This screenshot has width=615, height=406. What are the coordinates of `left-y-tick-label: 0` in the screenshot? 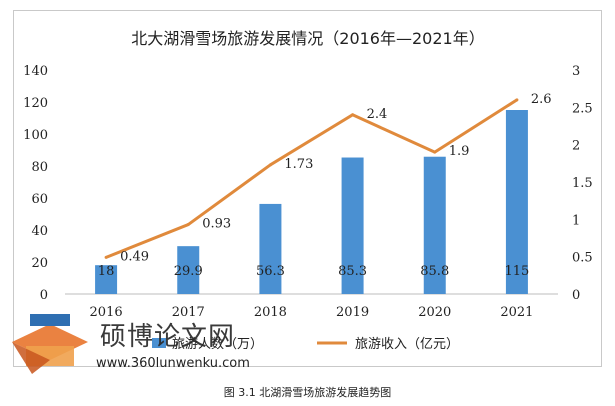 It's located at (44, 295).